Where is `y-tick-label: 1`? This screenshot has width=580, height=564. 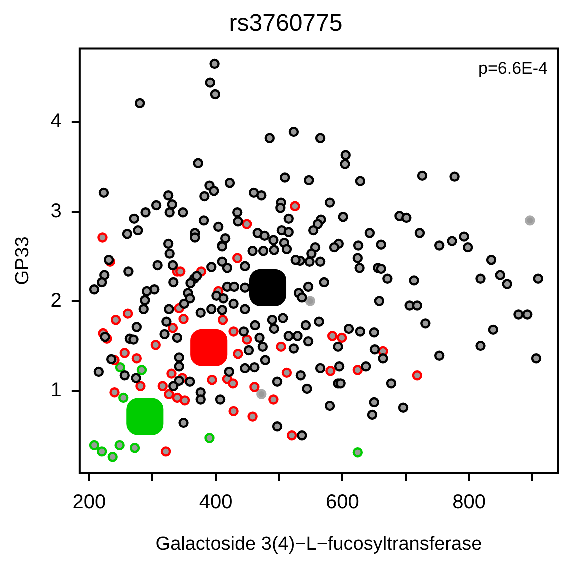
y-tick-label: 1 is located at coordinates (56, 390).